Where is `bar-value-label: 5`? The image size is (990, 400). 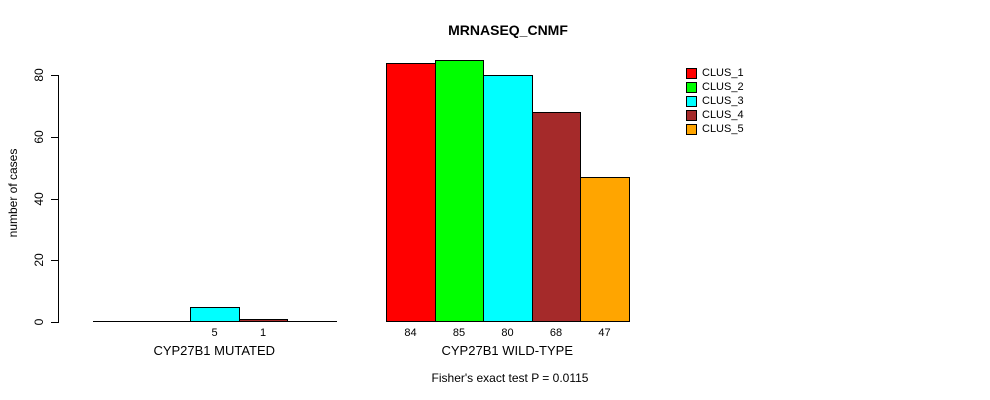
bar-value-label: 5 is located at coordinates (214, 333).